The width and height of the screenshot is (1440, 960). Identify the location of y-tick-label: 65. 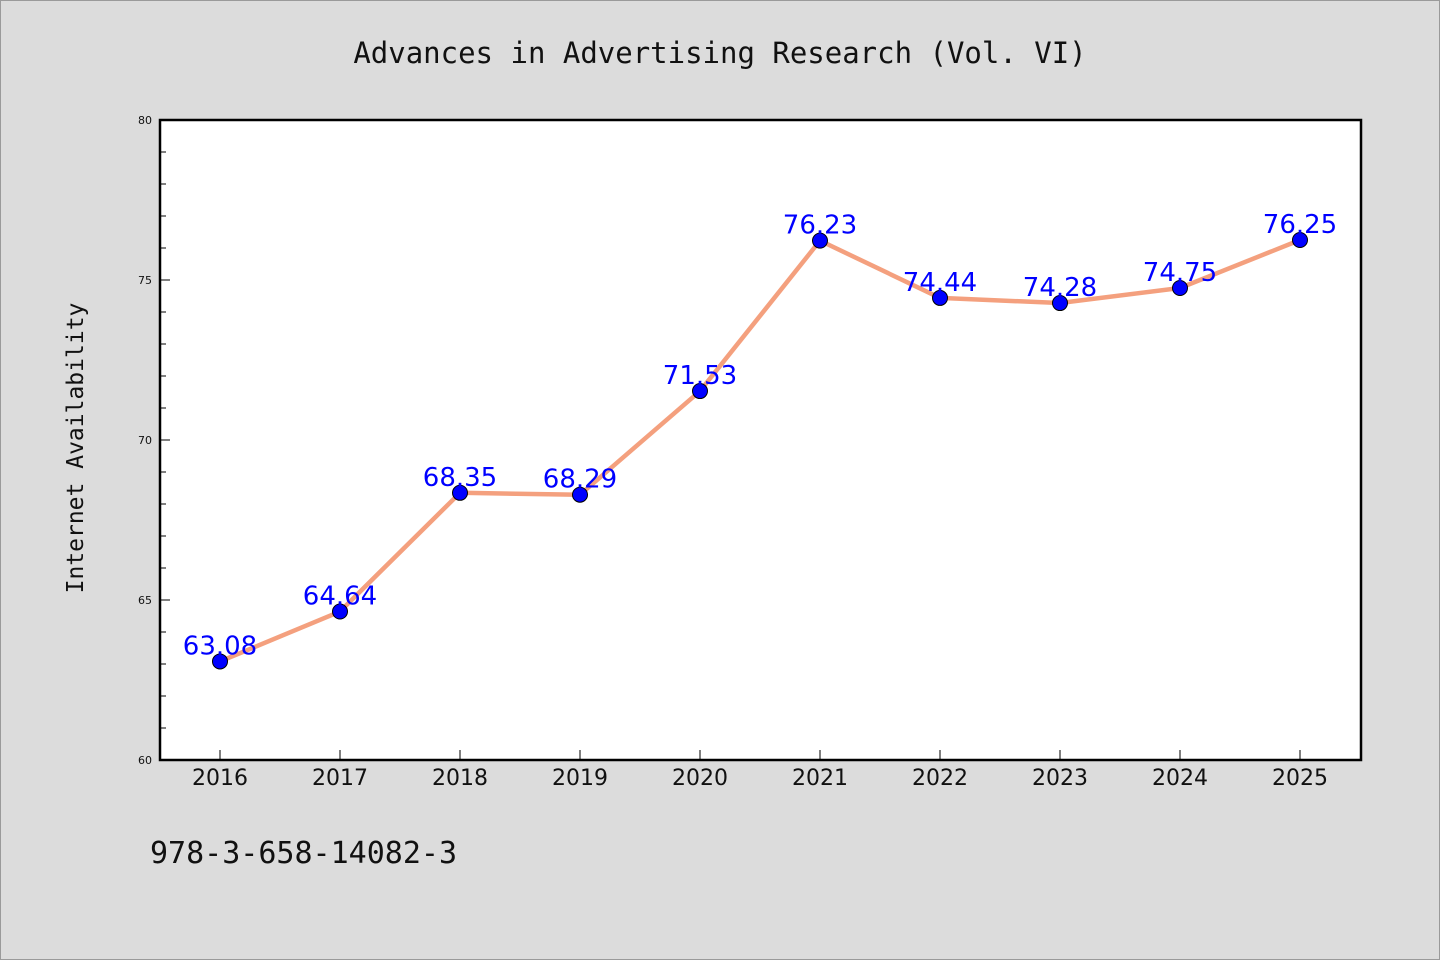
(145, 600).